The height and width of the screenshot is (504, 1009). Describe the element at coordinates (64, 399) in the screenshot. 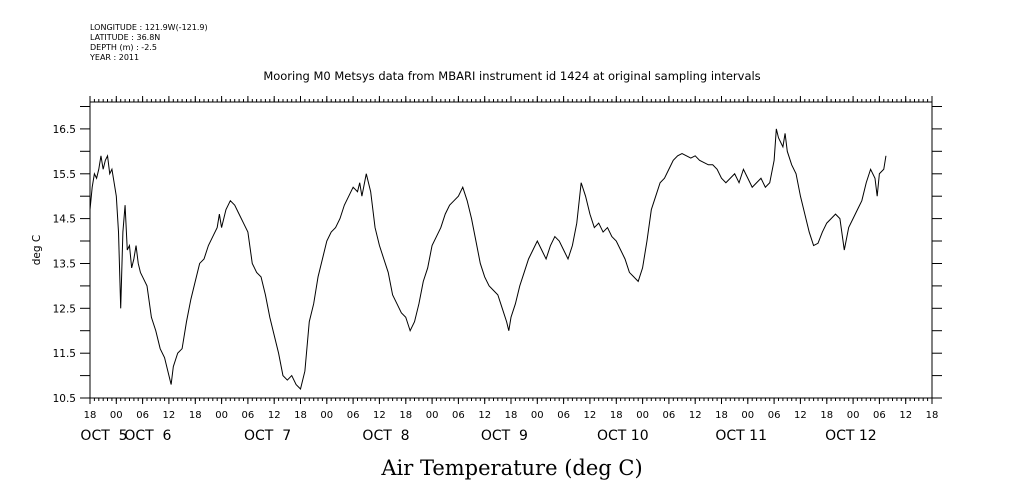

I see `y-tick-label: 10.5` at that location.